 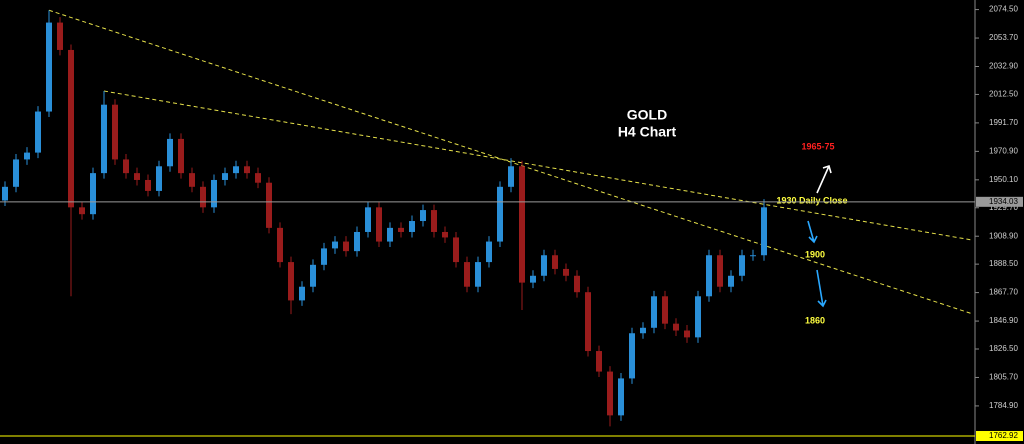 What do you see at coordinates (1003, 320) in the screenshot?
I see `y-tick-label: 1846.90` at bounding box center [1003, 320].